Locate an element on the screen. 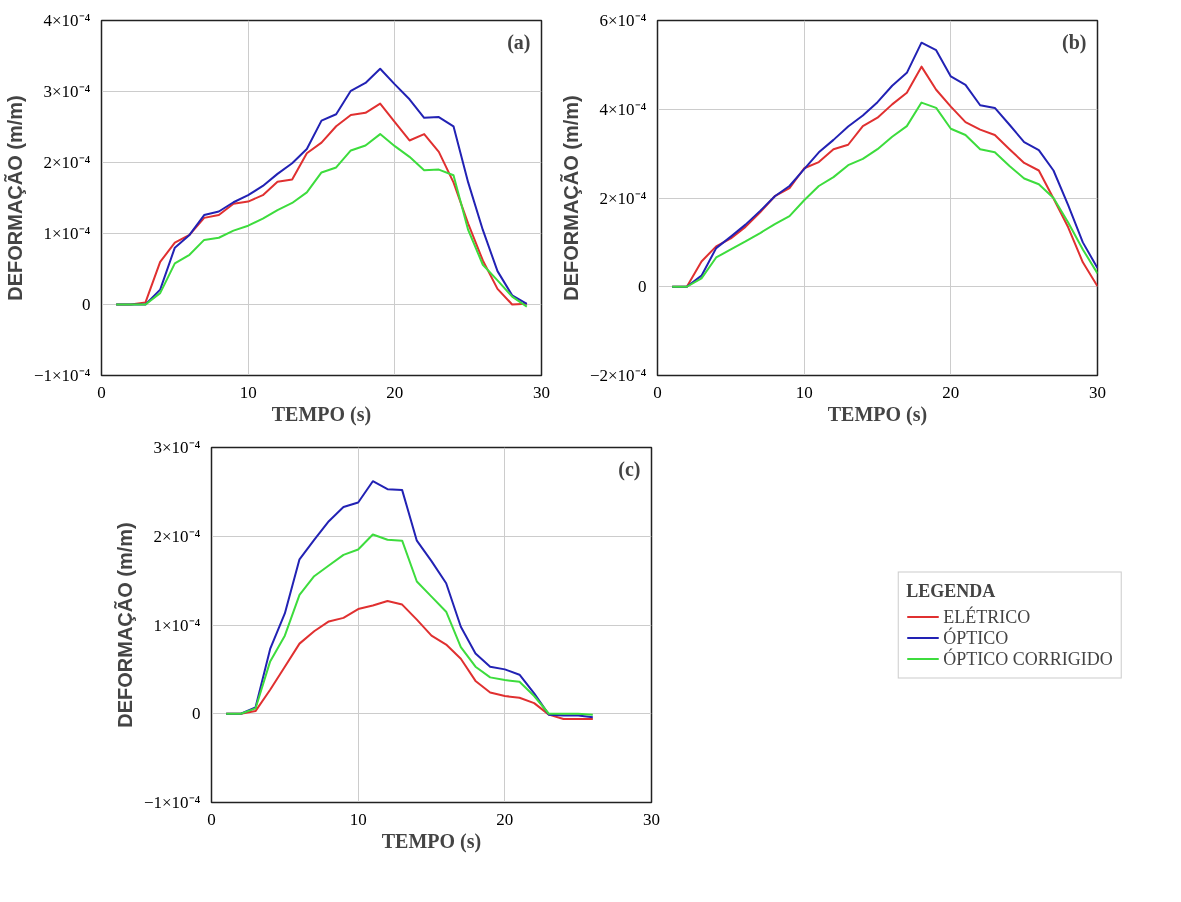  annotation: (a) is located at coordinates (519, 43).